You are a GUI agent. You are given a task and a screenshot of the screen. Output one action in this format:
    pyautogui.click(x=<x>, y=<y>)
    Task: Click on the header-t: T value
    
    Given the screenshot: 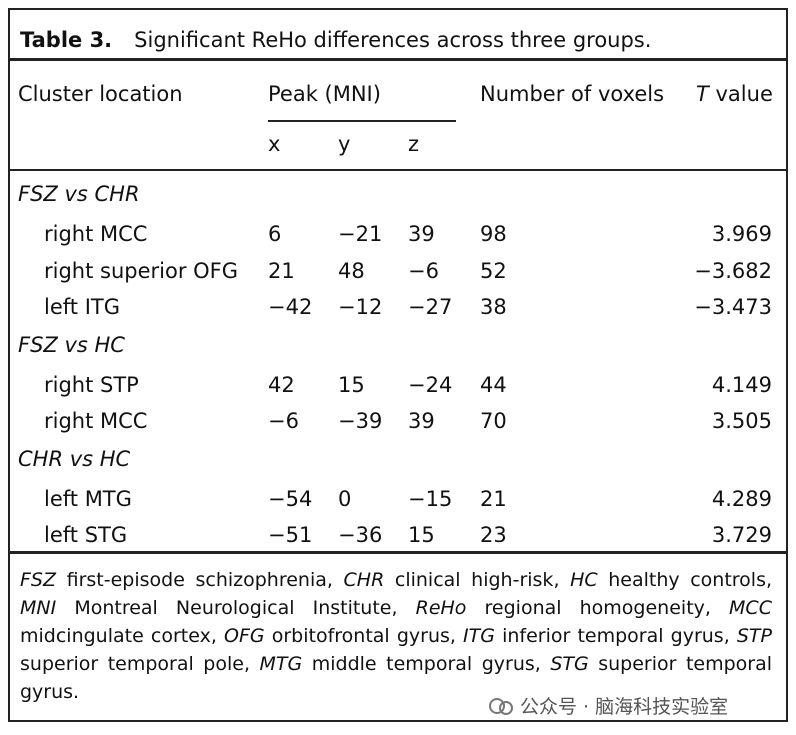 What is the action you would take?
    pyautogui.click(x=734, y=94)
    